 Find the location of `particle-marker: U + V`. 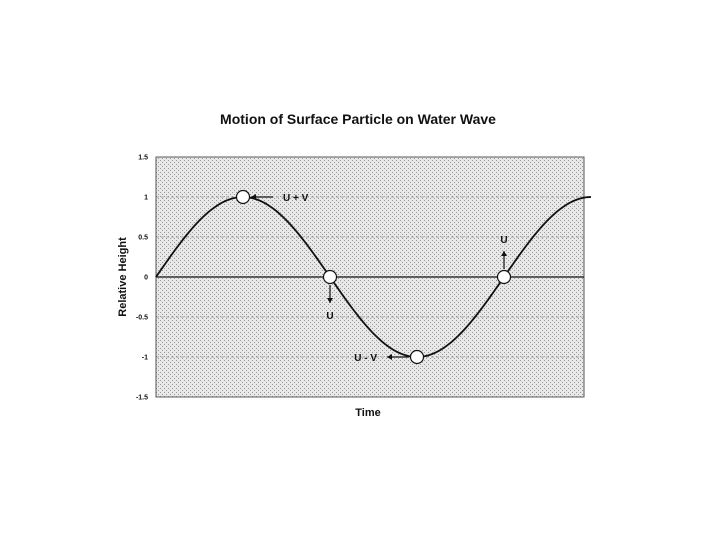

particle-marker: U + V is located at coordinates (272, 197).